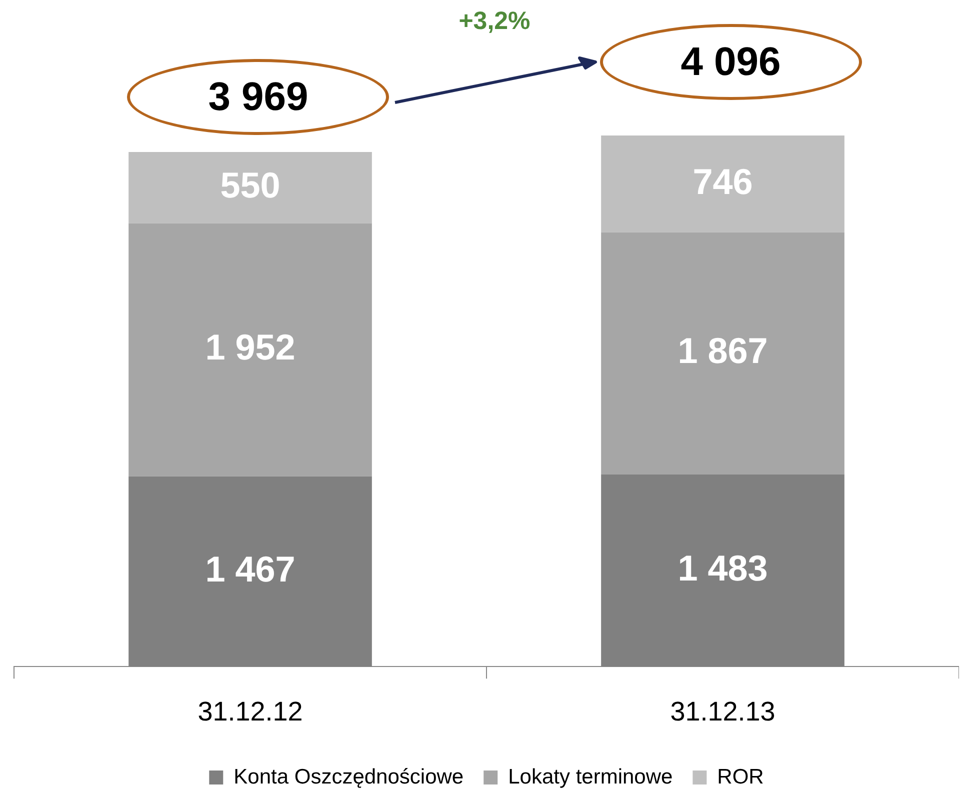 The width and height of the screenshot is (967, 810). I want to click on x-tick-label: 31.12.12, so click(250, 711).